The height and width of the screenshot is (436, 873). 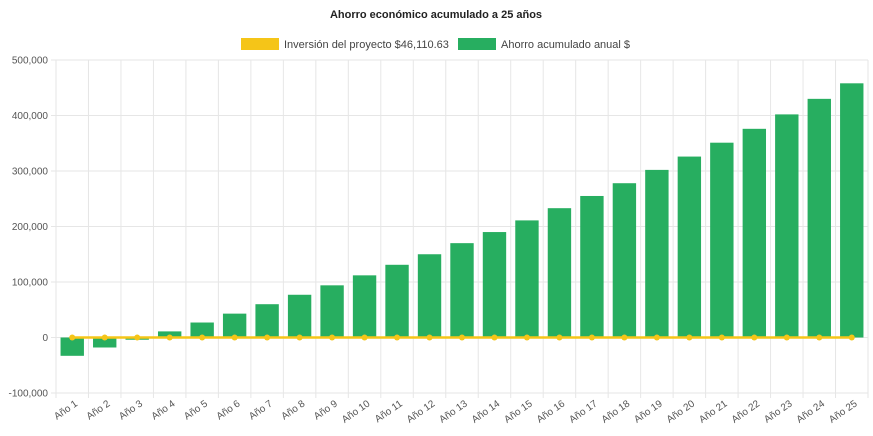 I want to click on y-tick-label: -100,000, so click(x=29, y=394).